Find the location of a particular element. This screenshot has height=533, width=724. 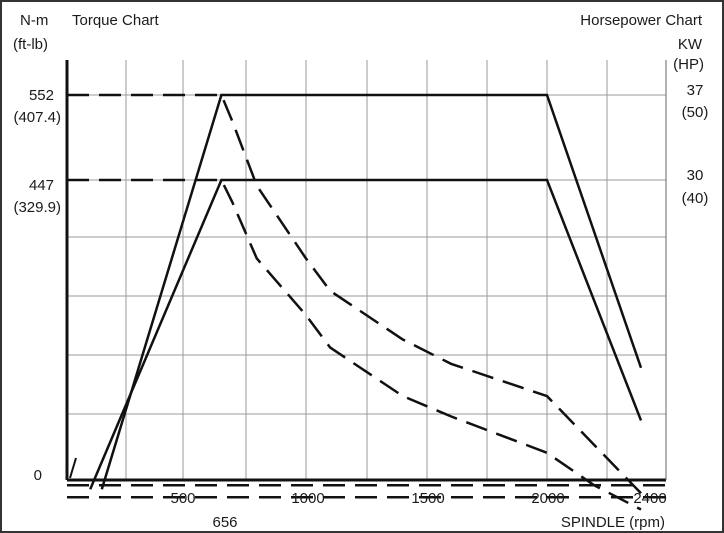

right-tick-sublabel: (50) is located at coordinates (695, 112).